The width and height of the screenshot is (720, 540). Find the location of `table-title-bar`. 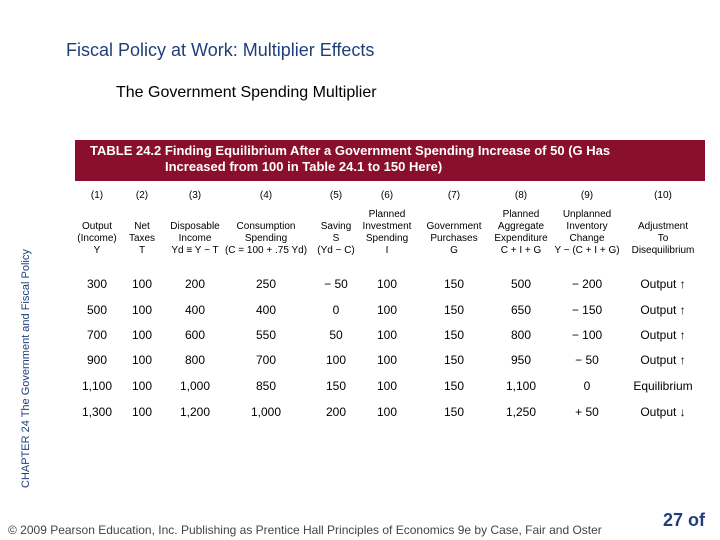

table-title-bar is located at coordinates (390, 160).